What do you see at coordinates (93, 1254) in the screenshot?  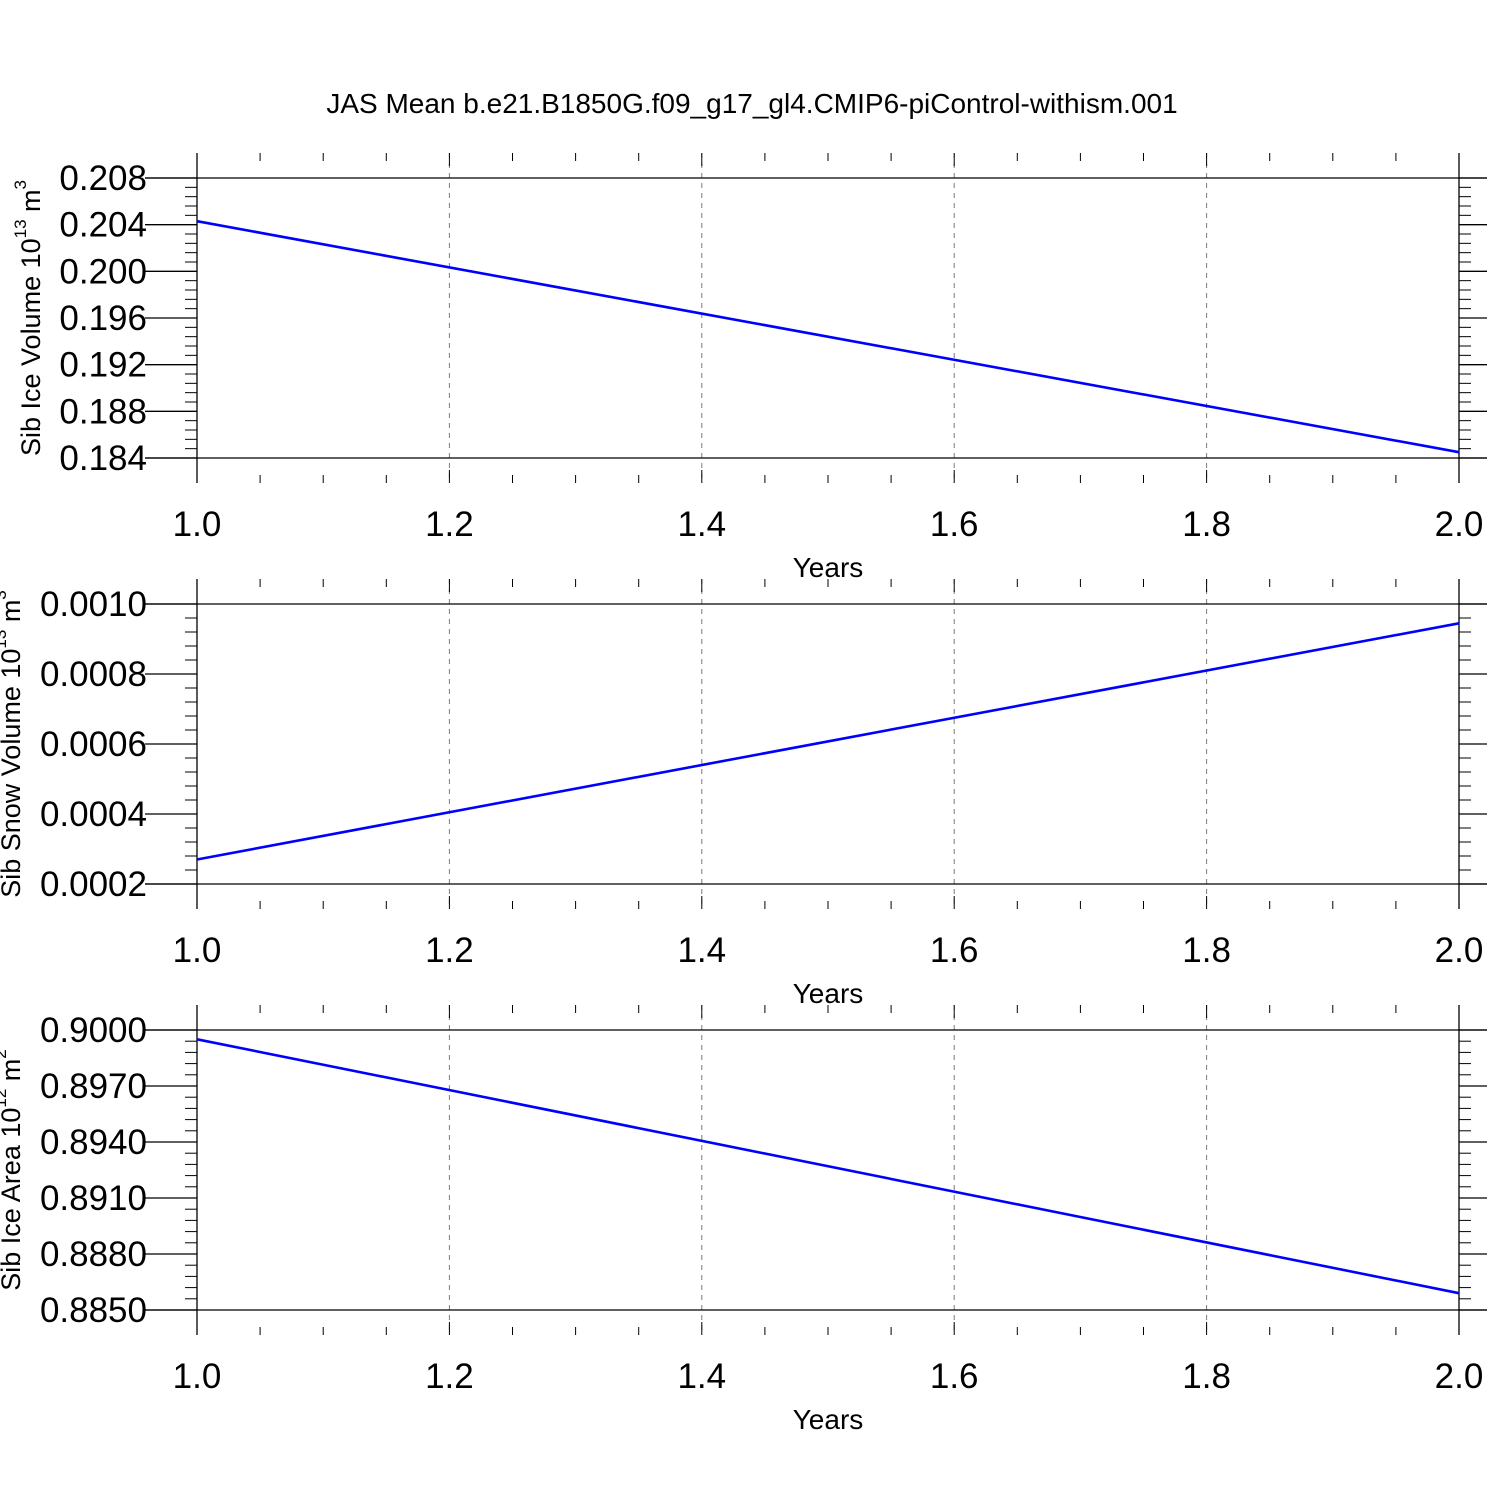 I see `y-tick-label: 0.8880` at bounding box center [93, 1254].